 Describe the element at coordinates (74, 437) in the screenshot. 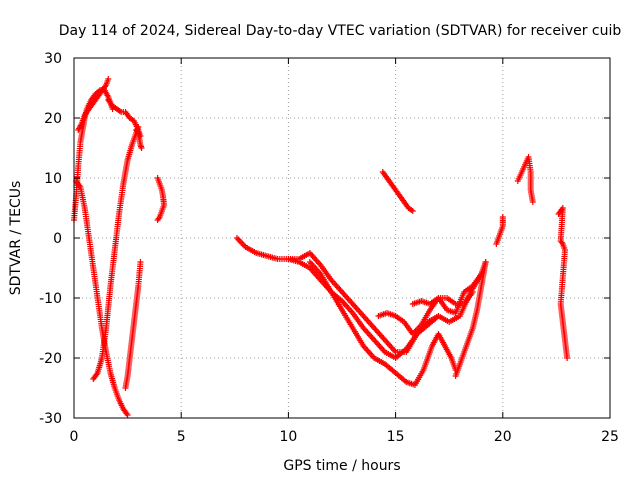

I see `x-tick-label: 0` at that location.